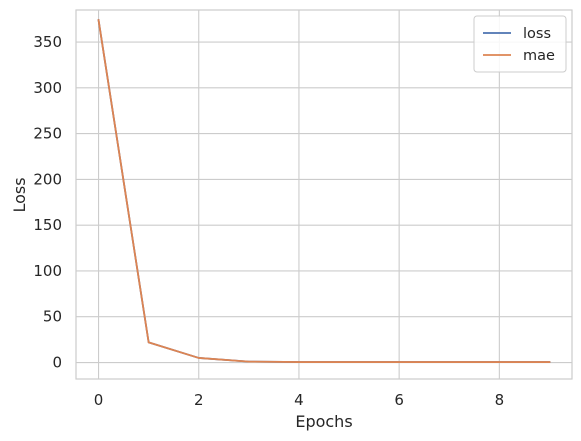 The image size is (581, 441). I want to click on y-tick-label: 100, so click(47, 271).